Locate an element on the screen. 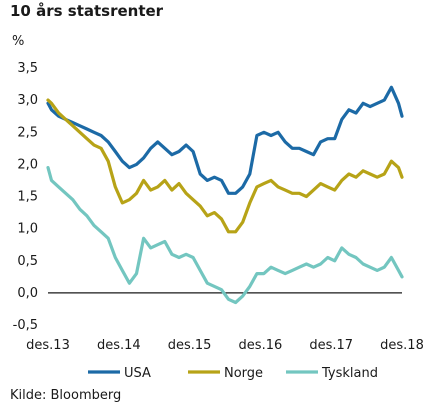 This screenshot has width=426, height=413. source-note: Kilde: Bloomberg is located at coordinates (66, 395).